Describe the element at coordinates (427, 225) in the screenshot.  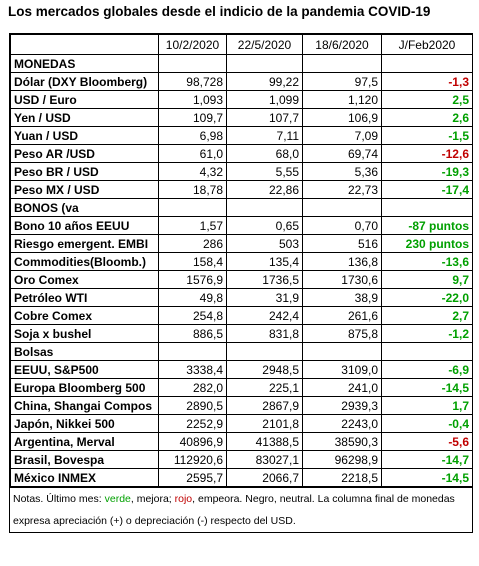
I see `change-cell: -87 puntos` at that location.